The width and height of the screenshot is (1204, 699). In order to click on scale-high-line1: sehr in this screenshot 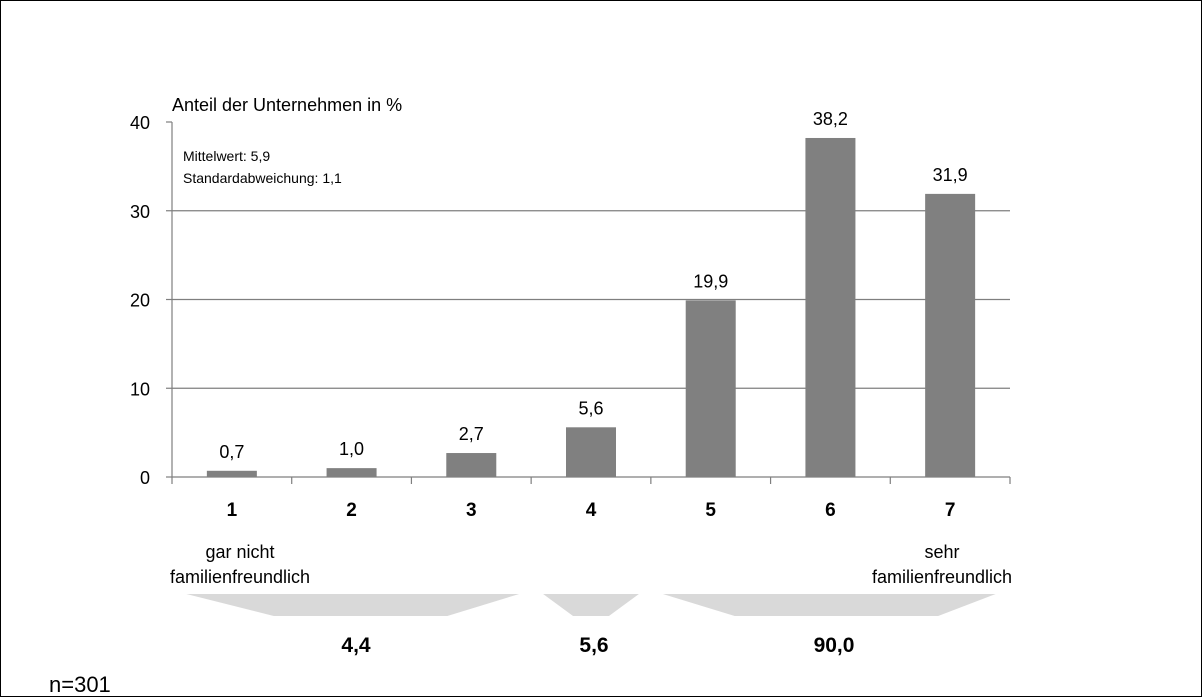, I will do `click(942, 552)`.